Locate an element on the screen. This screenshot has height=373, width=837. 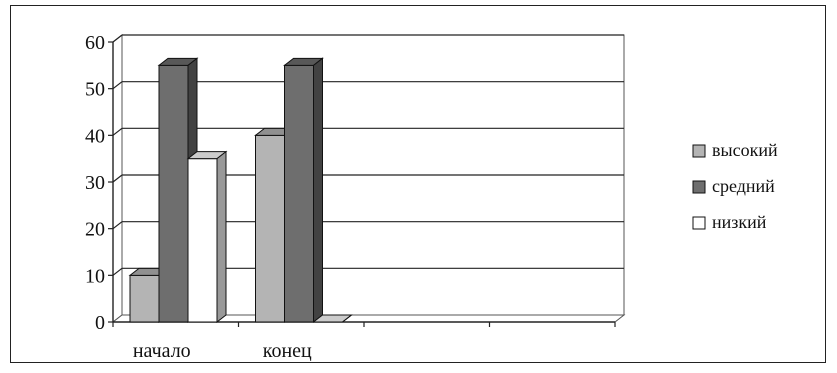
y-tick-label: 30 is located at coordinates (95, 183).